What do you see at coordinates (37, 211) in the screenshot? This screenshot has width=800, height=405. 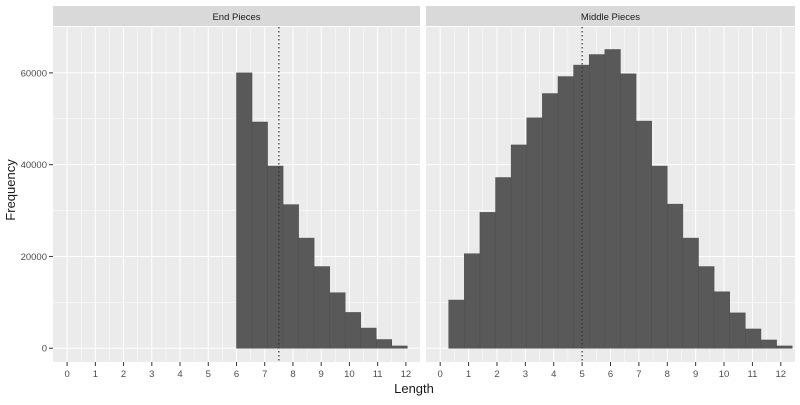 I see `y-axis: 0 20000 40000 60000` at bounding box center [37, 211].